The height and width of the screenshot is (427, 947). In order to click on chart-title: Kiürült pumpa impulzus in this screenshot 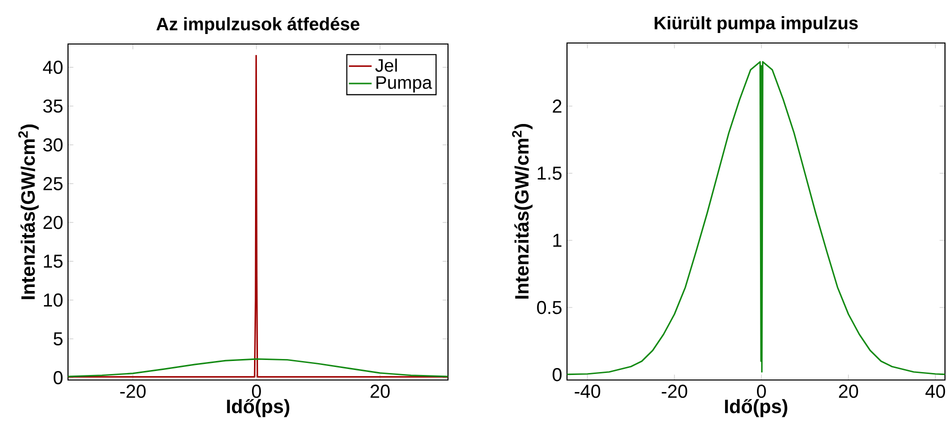, I will do `click(756, 24)`.